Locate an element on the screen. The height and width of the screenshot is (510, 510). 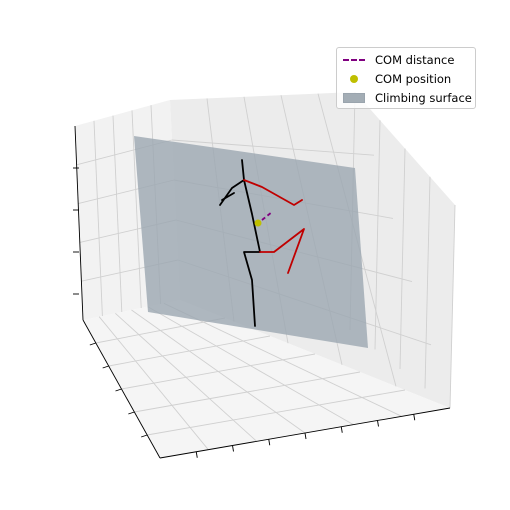
right-leg is located at coordinates (282, 251).